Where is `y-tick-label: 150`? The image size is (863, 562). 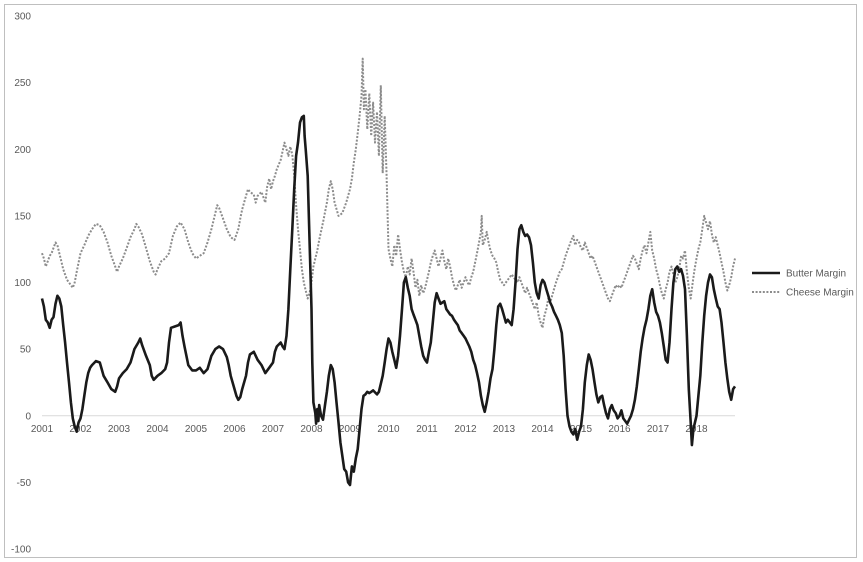 y-tick-label: 150 is located at coordinates (22, 216).